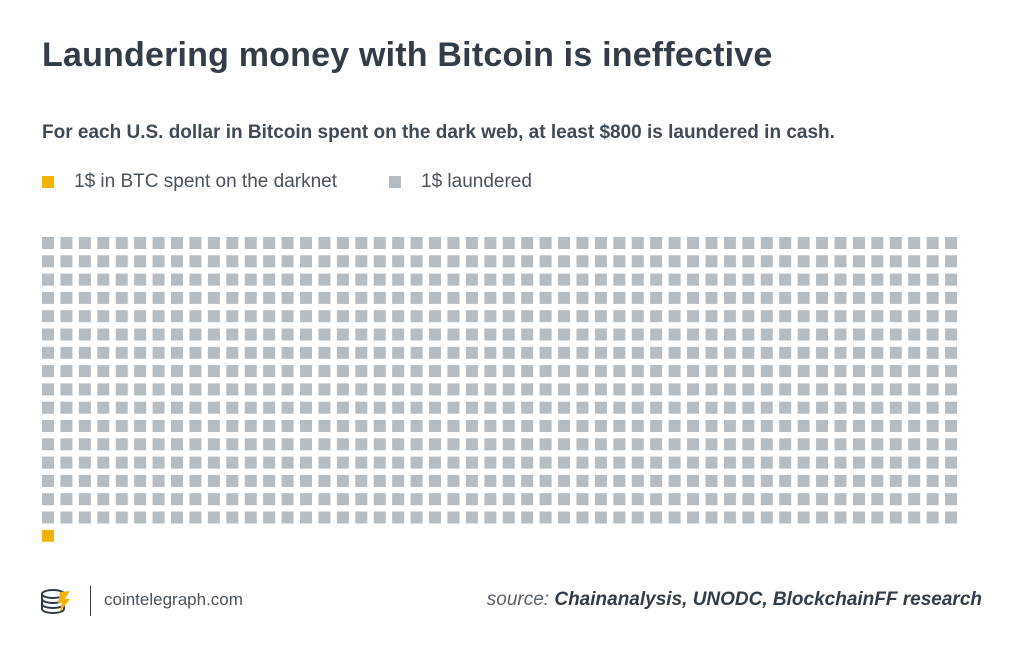  I want to click on legend-swatch-laundered, so click(395, 182).